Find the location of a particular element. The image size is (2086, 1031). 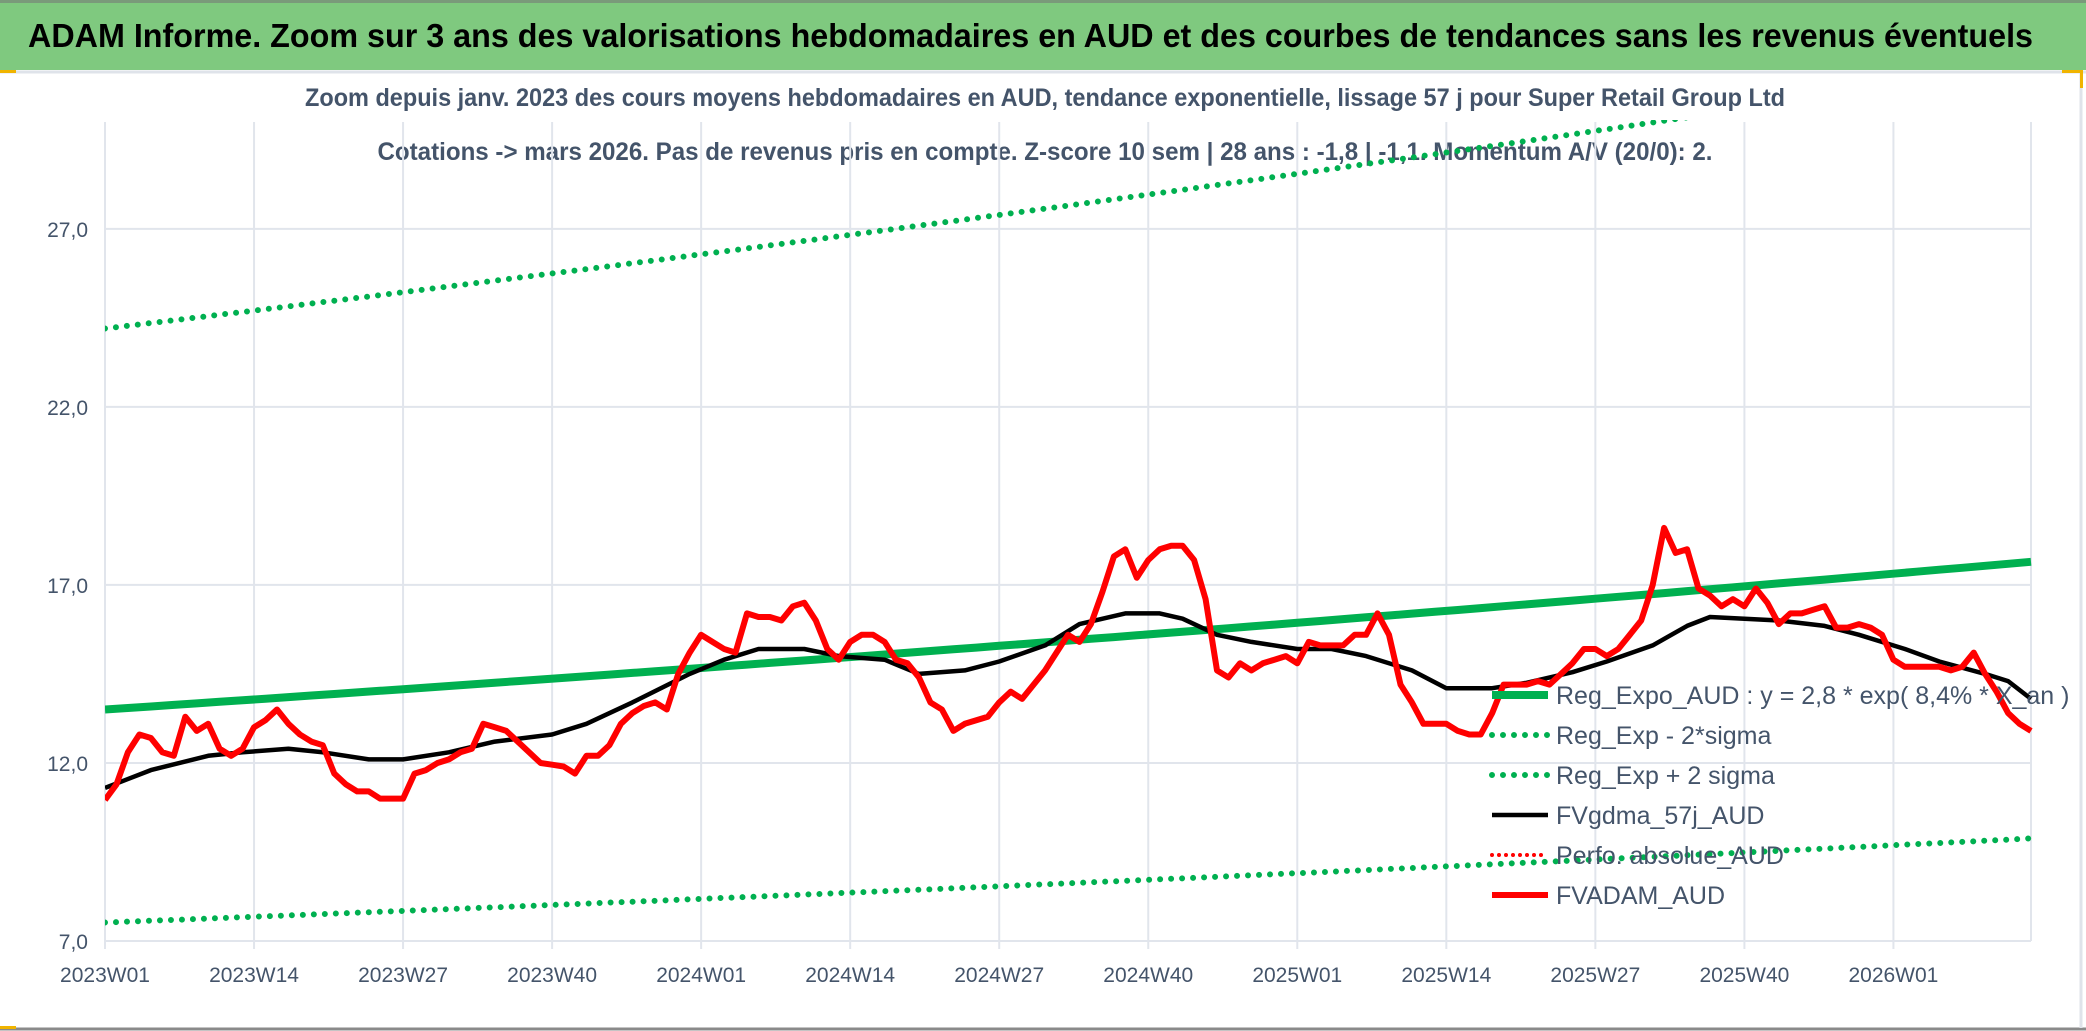

x-tick-label: 2024W14 is located at coordinates (850, 975).